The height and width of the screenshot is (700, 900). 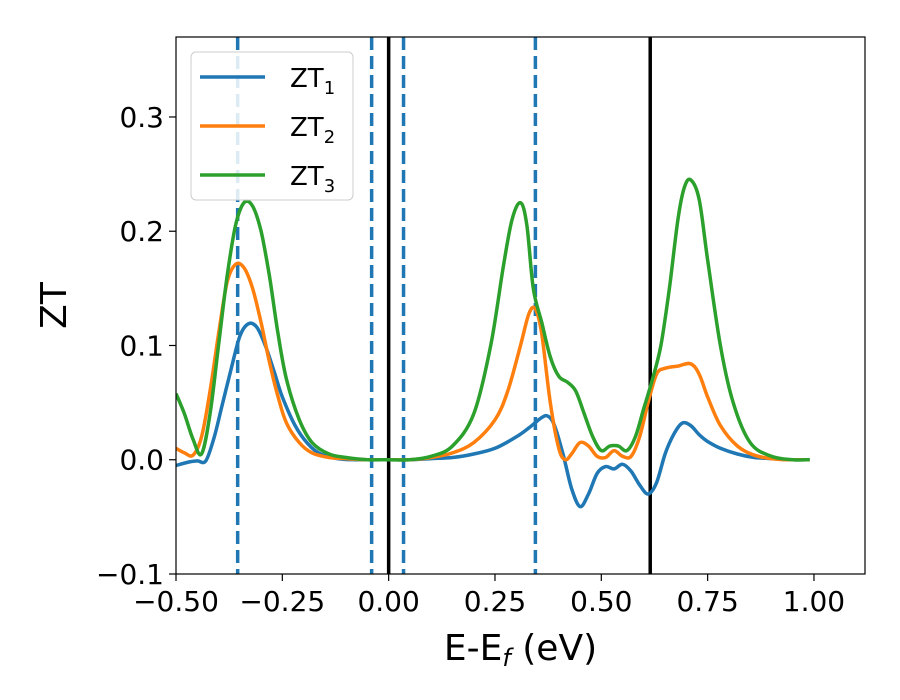 I want to click on y-tick-label: −0.1, so click(x=130, y=574).